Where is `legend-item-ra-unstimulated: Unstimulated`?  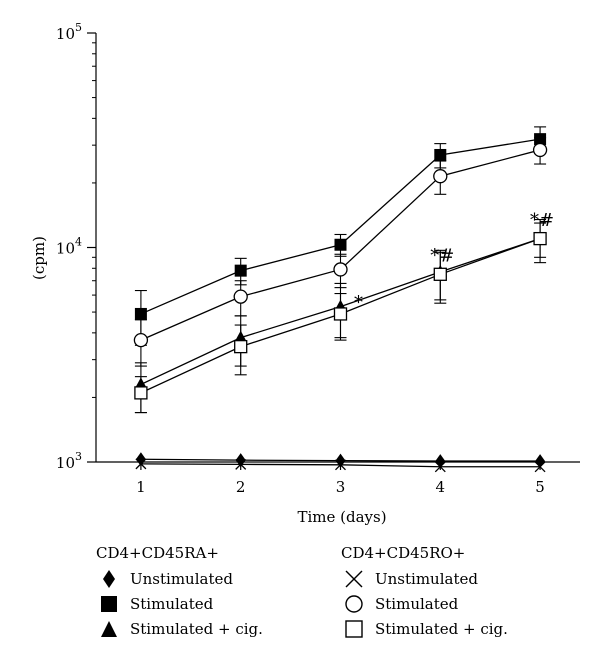
legend-item-ra-unstimulated: Unstimulated is located at coordinates (179, 578).